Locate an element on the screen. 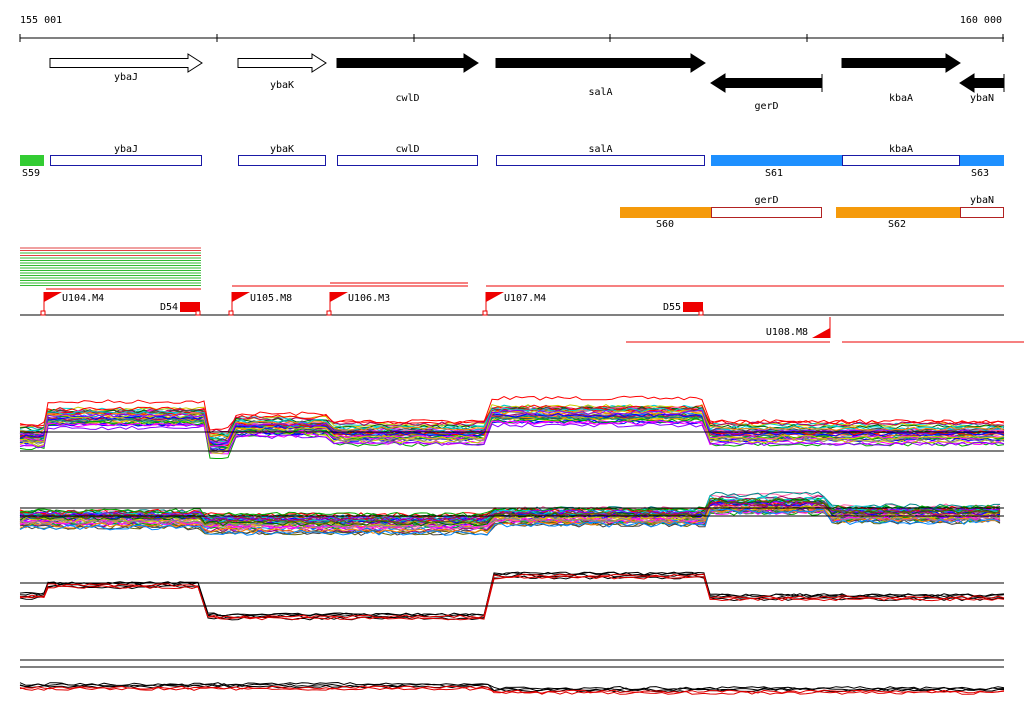  ruler-end-label: 160 000 is located at coordinates (981, 20).